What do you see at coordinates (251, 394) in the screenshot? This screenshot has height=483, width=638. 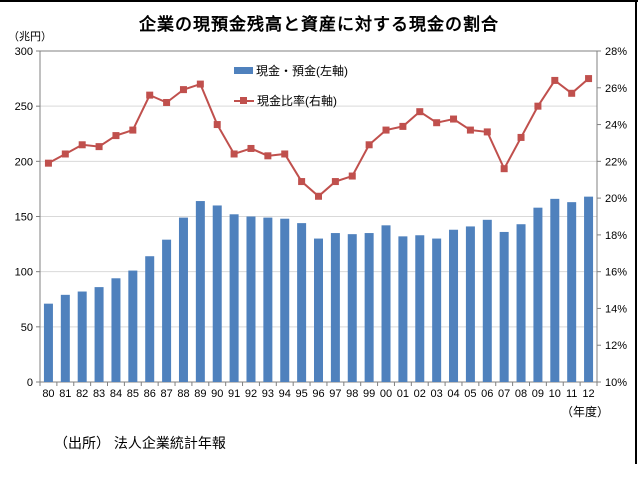 I see `x-axis-tick-label: 92` at bounding box center [251, 394].